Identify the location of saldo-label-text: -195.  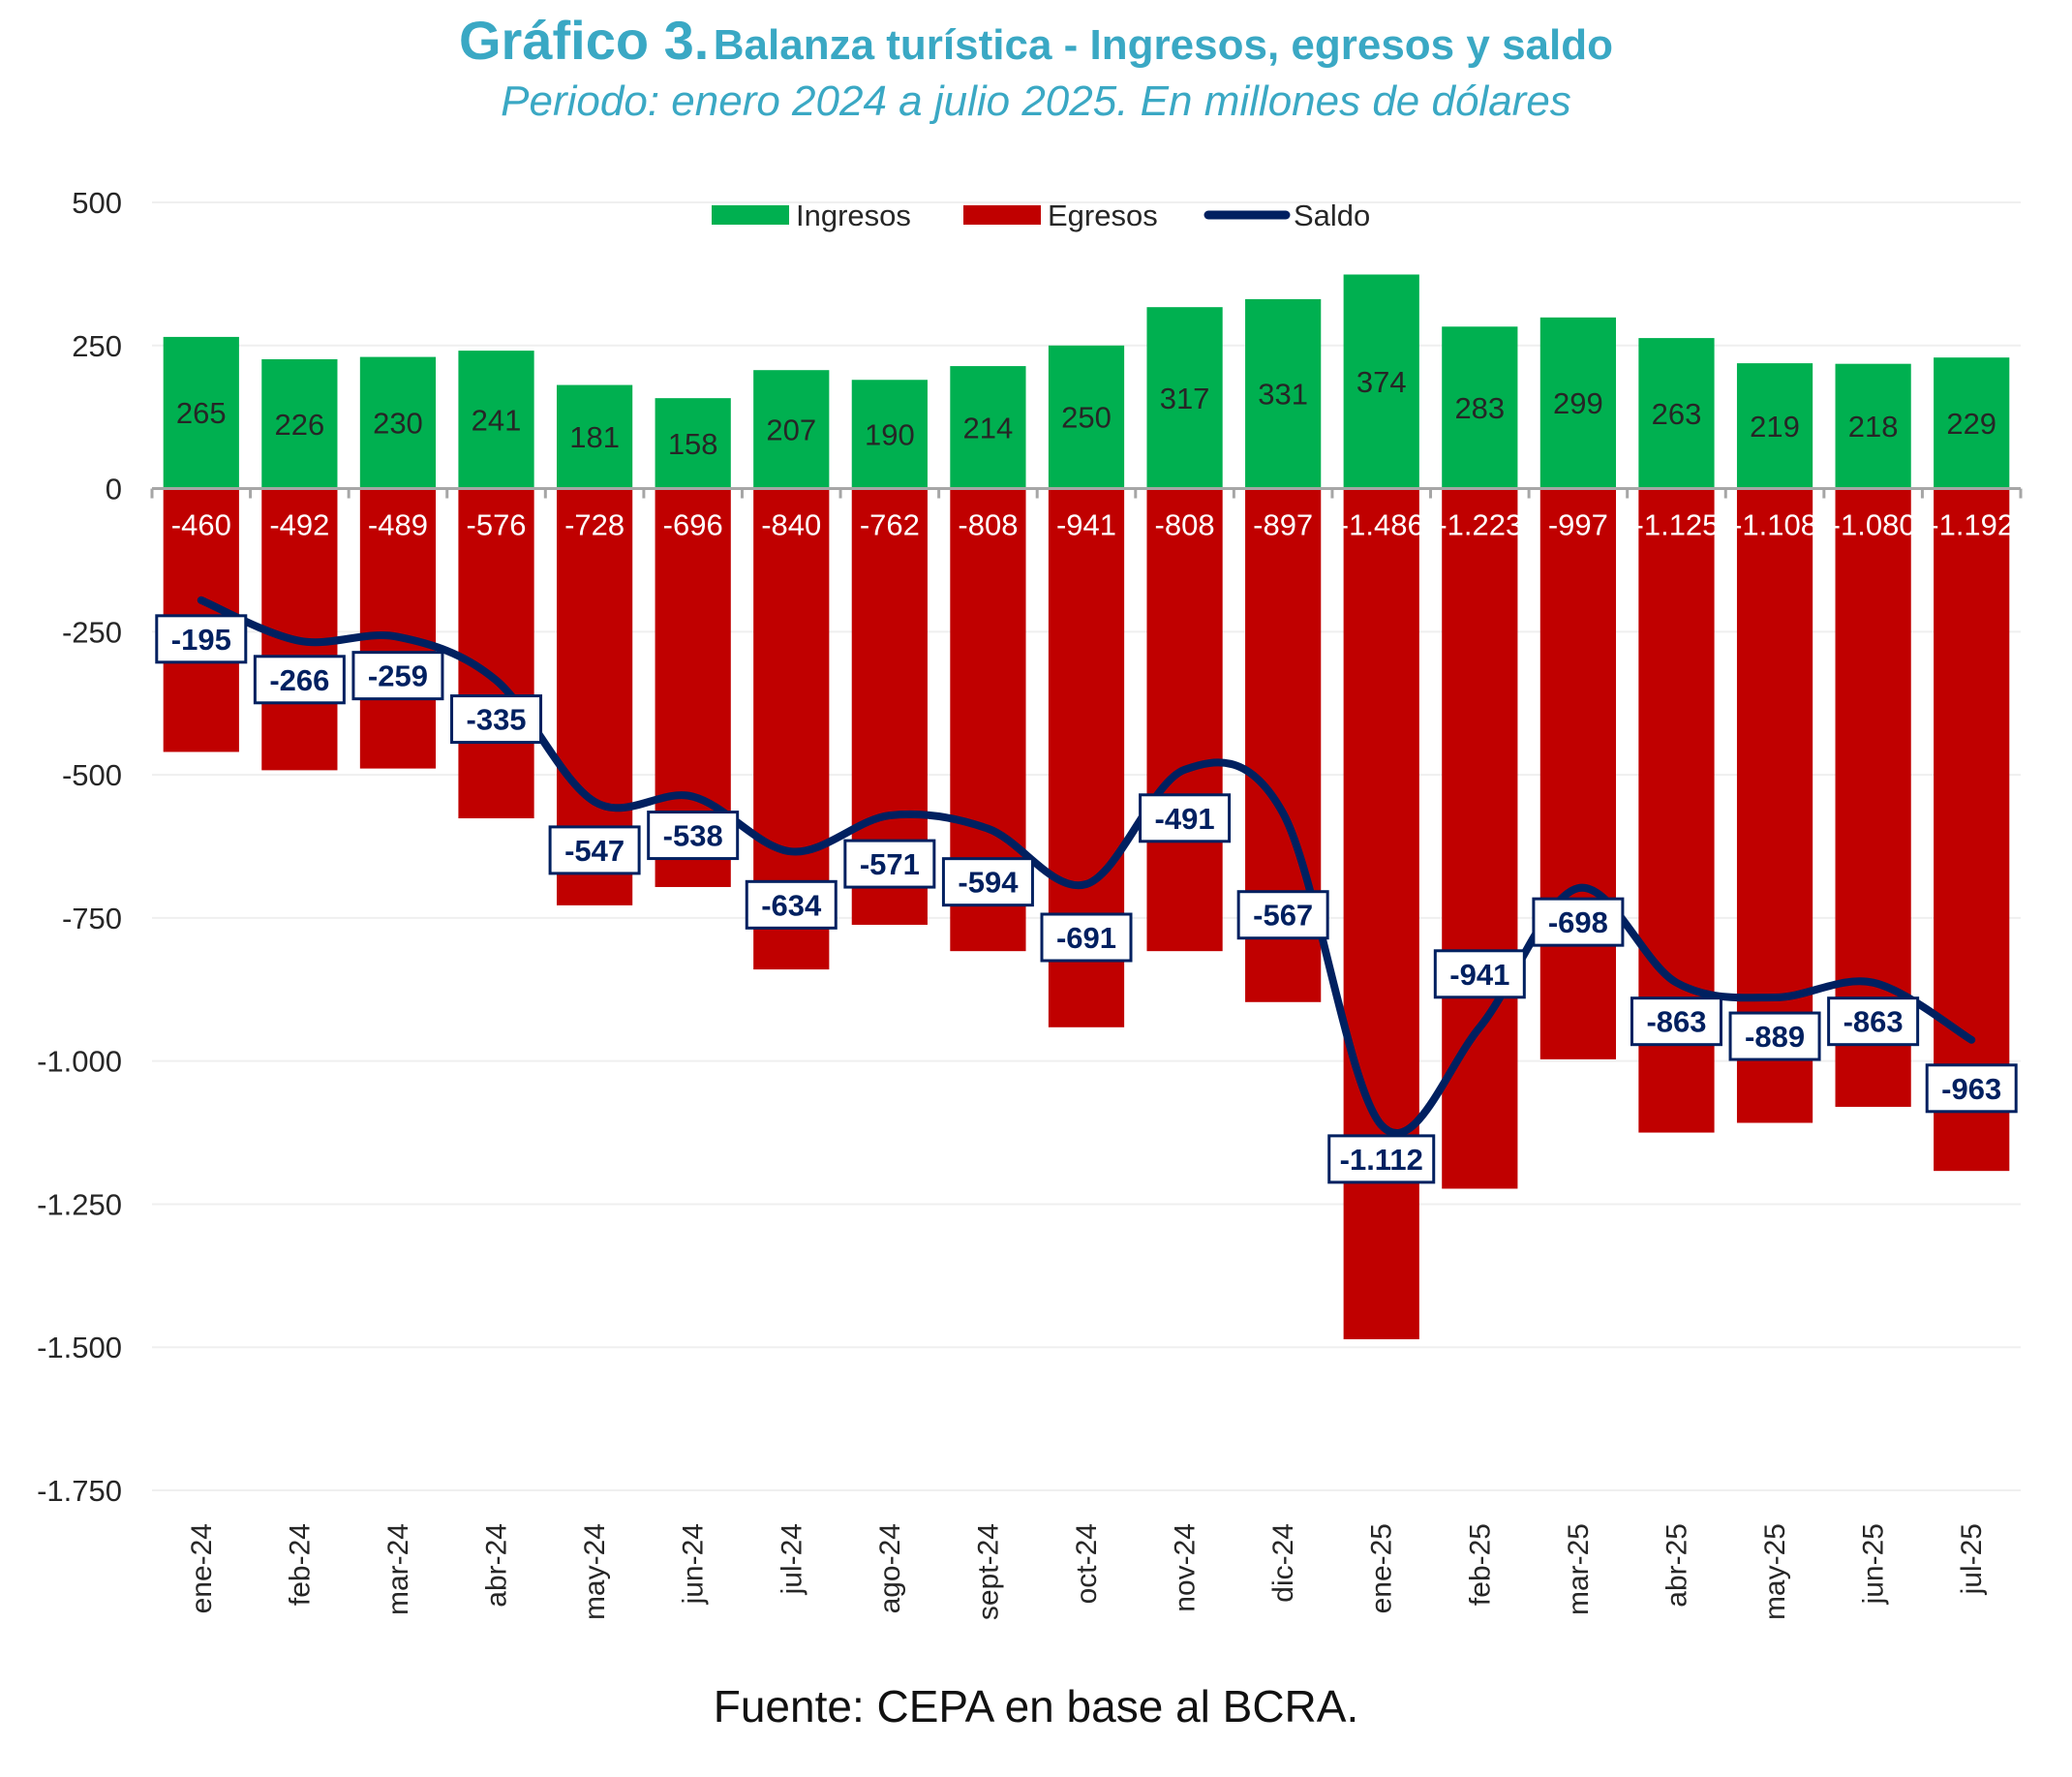
(201, 640).